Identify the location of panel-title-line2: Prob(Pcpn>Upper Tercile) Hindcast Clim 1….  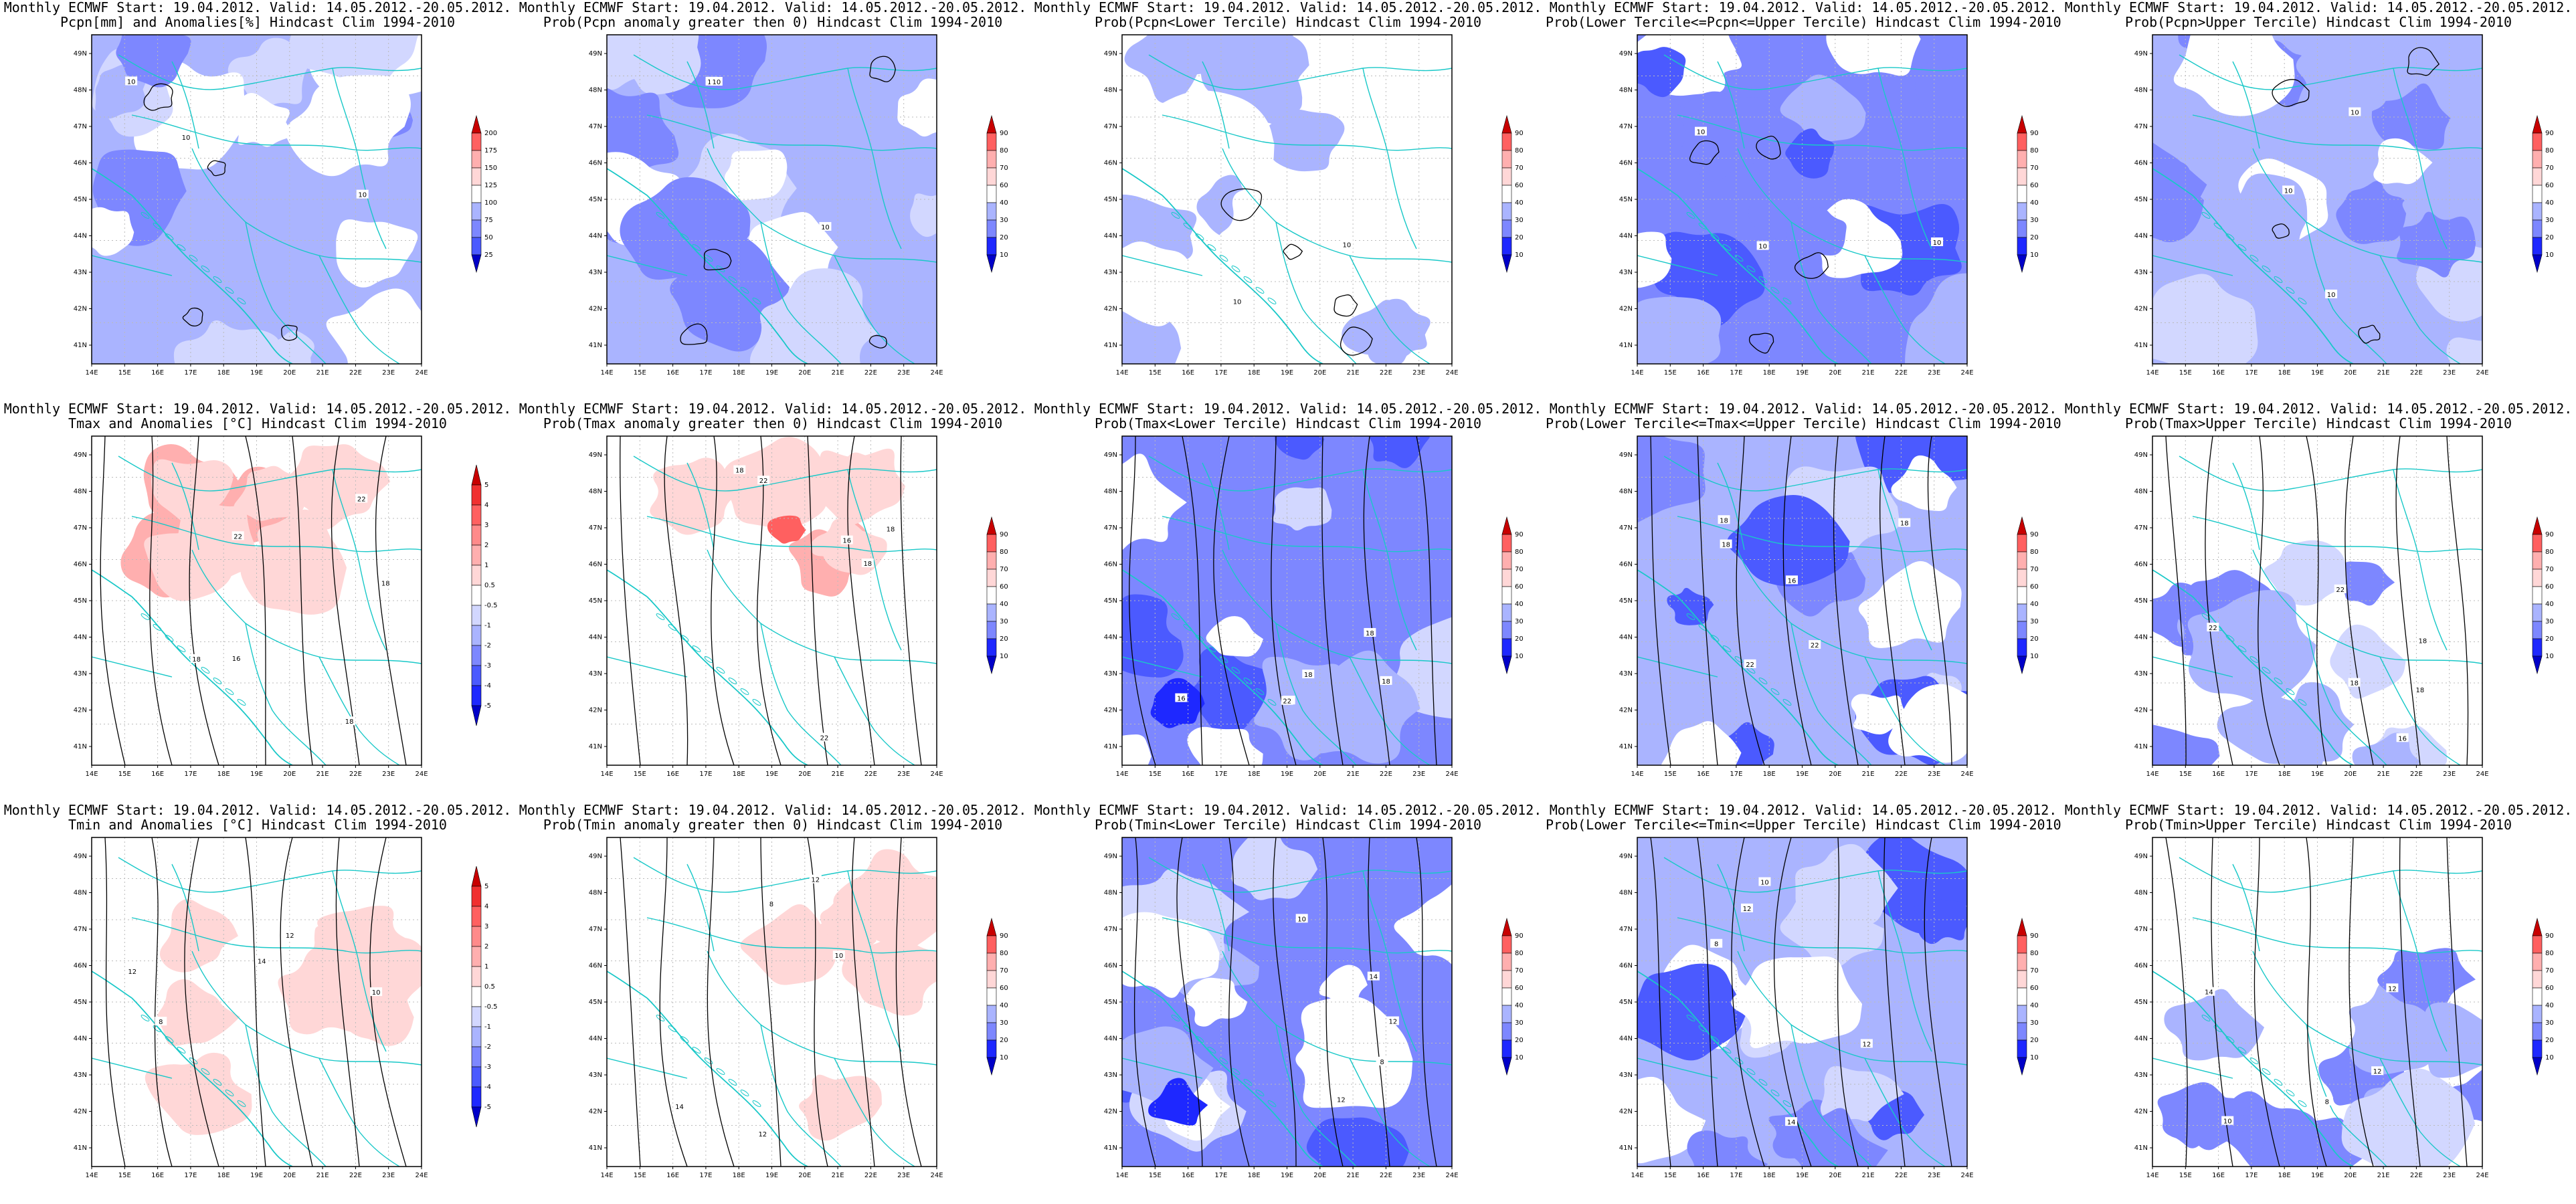
(2318, 22).